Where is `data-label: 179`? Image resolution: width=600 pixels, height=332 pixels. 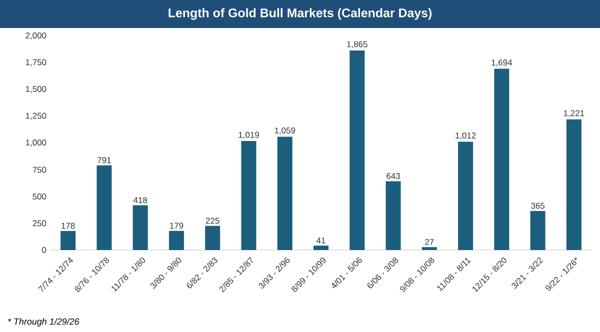
data-label: 179 is located at coordinates (177, 225).